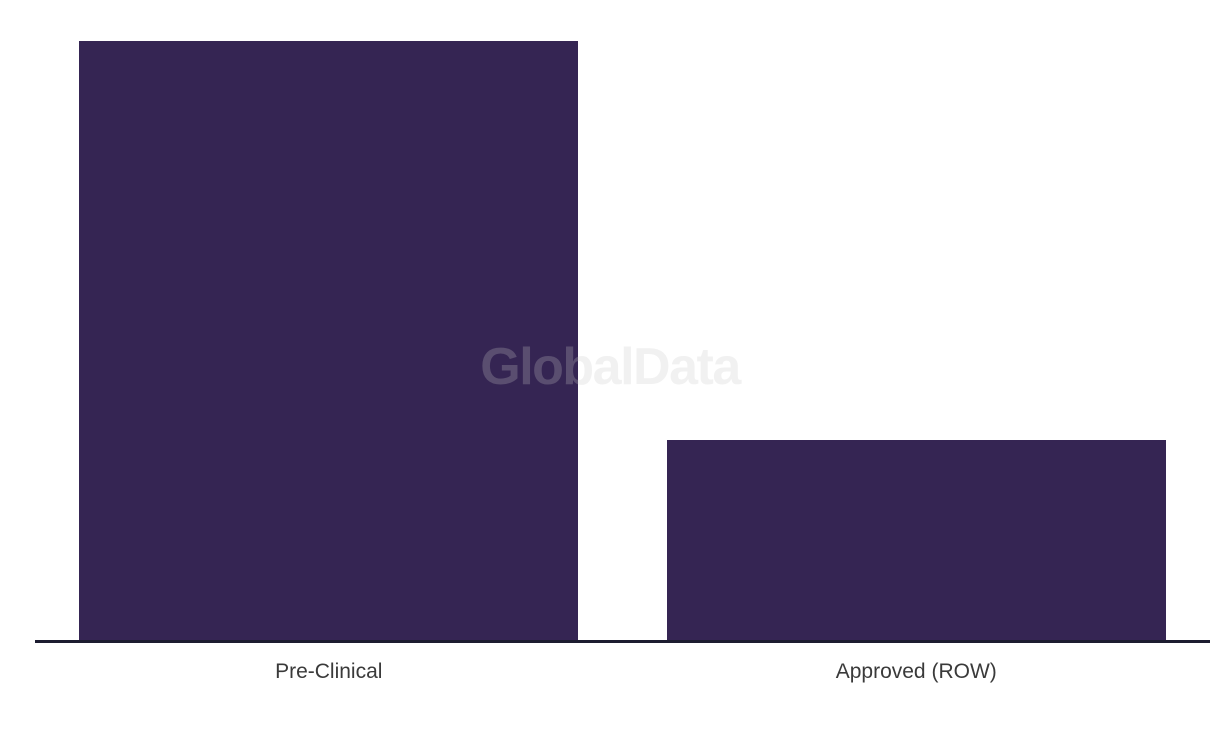 This screenshot has height=736, width=1220. I want to click on x-axis-line, so click(622, 641).